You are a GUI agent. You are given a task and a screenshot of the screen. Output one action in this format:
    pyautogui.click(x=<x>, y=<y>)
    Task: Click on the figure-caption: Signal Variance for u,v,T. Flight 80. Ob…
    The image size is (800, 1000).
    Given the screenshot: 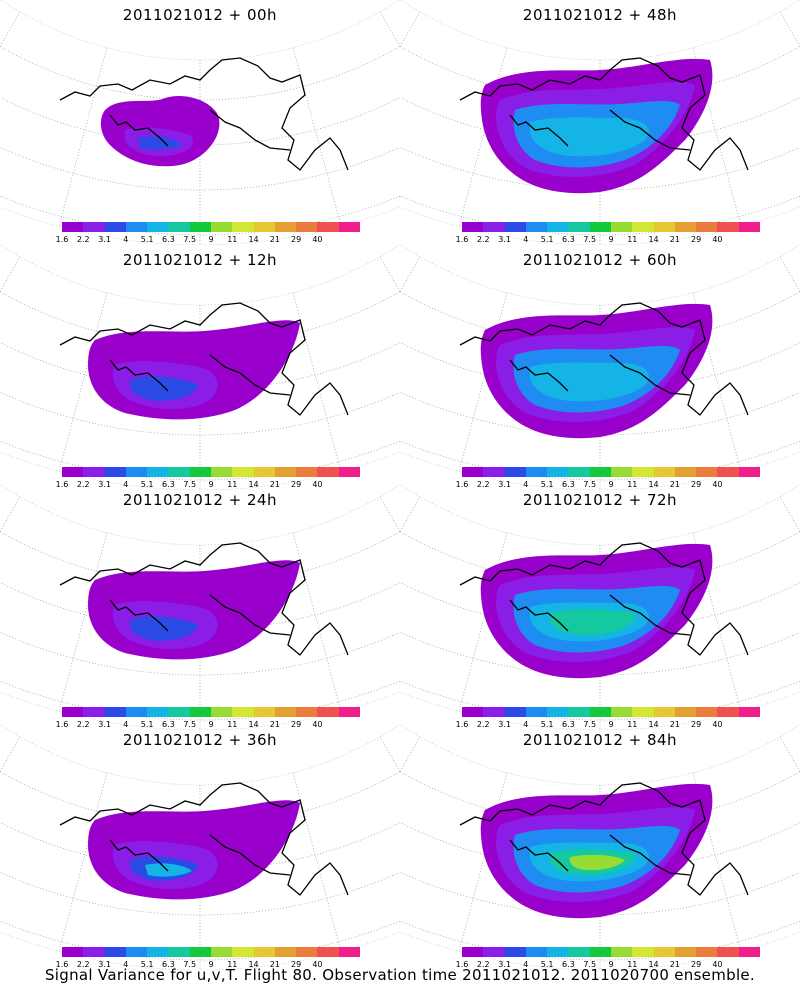 What is the action you would take?
    pyautogui.click(x=400, y=975)
    